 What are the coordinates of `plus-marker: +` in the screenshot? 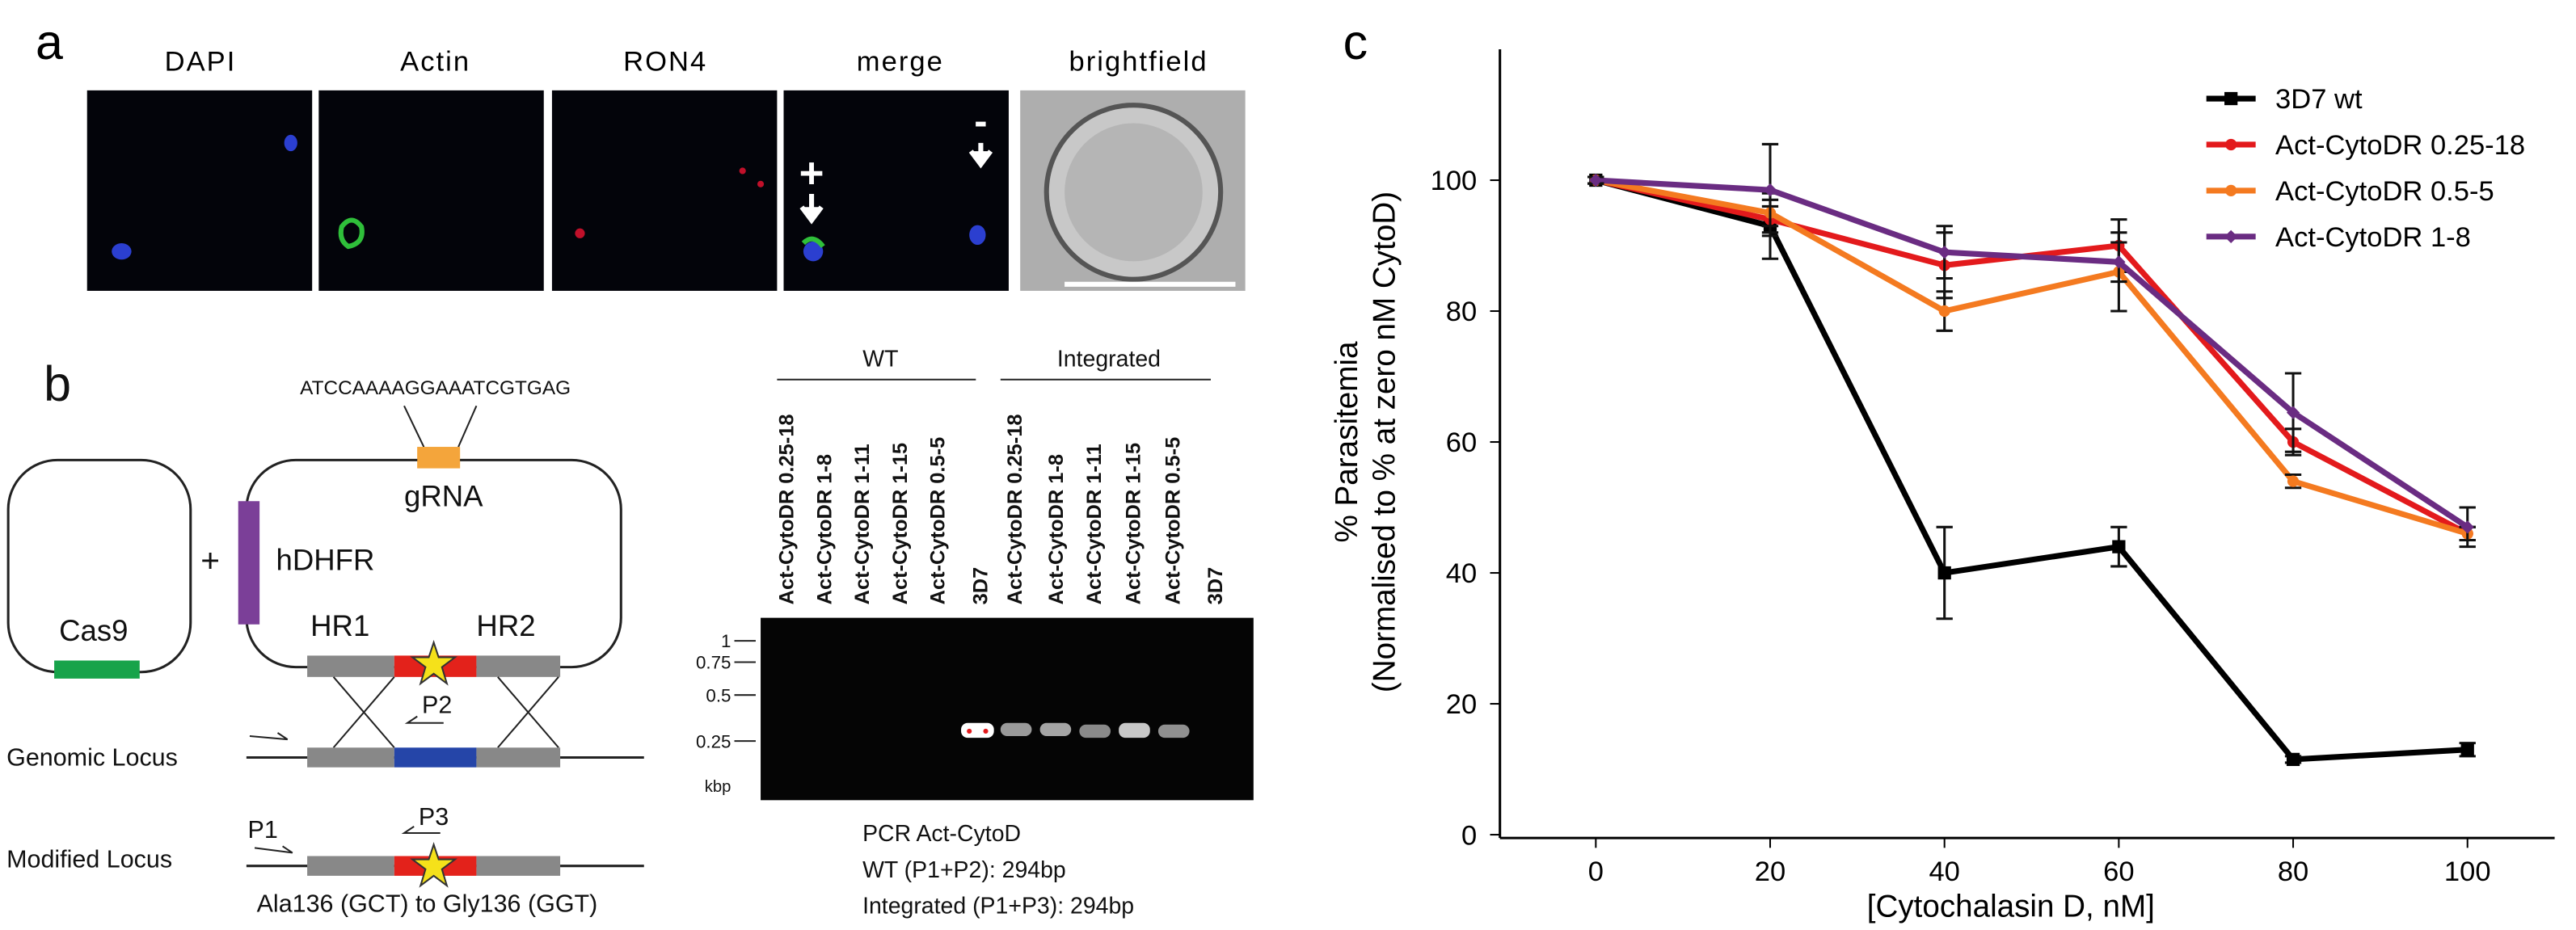 It's located at (811, 173).